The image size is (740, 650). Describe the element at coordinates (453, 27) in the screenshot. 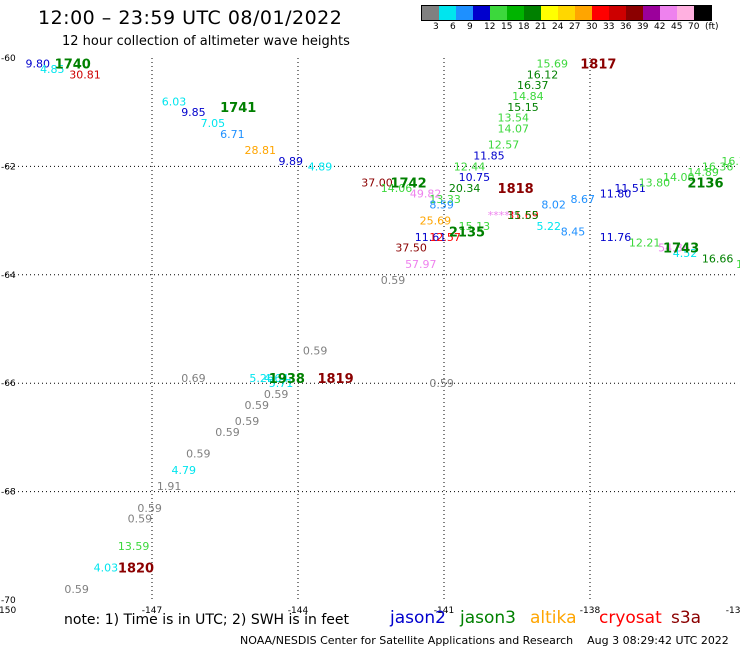

I see `legend-label: 6` at that location.